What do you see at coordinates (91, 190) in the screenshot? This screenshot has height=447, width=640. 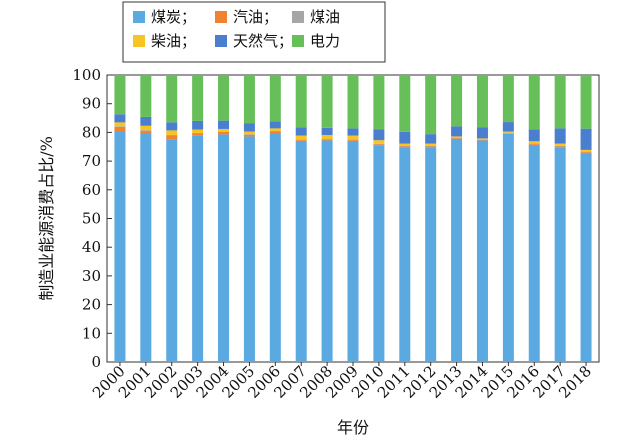 I see `y-tick-label: 60` at bounding box center [91, 190].